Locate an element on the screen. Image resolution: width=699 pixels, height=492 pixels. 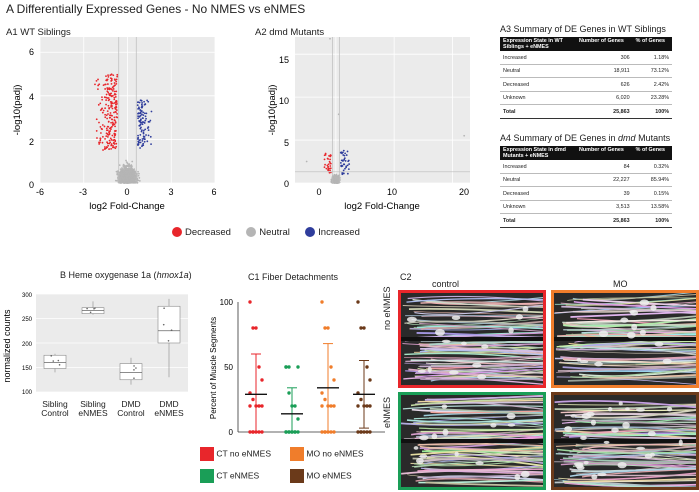
a1-ylabel: -log10(padj) is located at coordinates (17, 110).